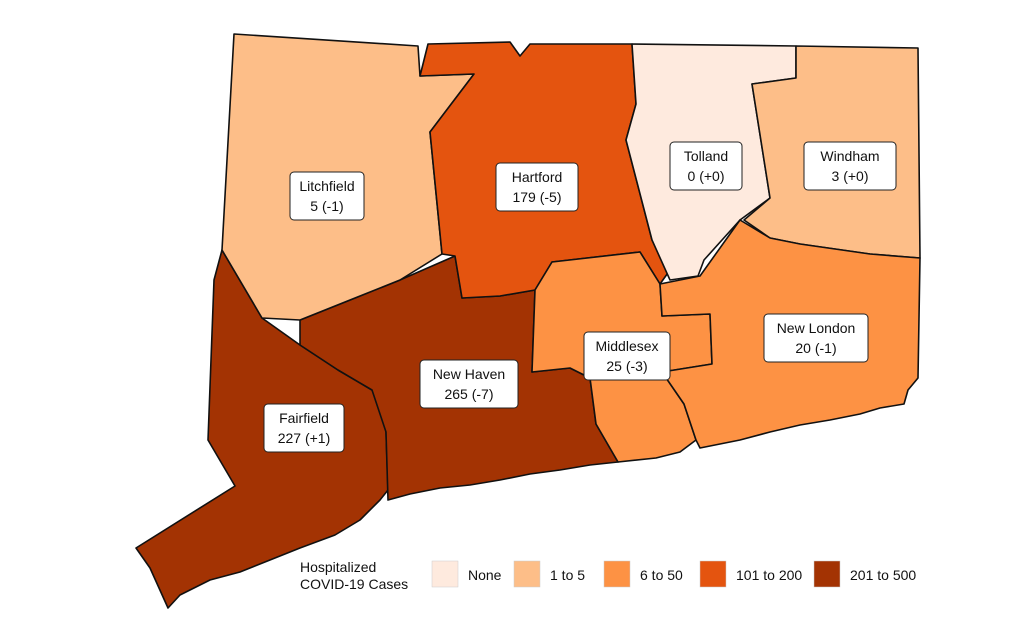 The image size is (1024, 640). Describe the element at coordinates (469, 384) in the screenshot. I see `county-label-new-haven: New Haven 265 (-7)` at that location.